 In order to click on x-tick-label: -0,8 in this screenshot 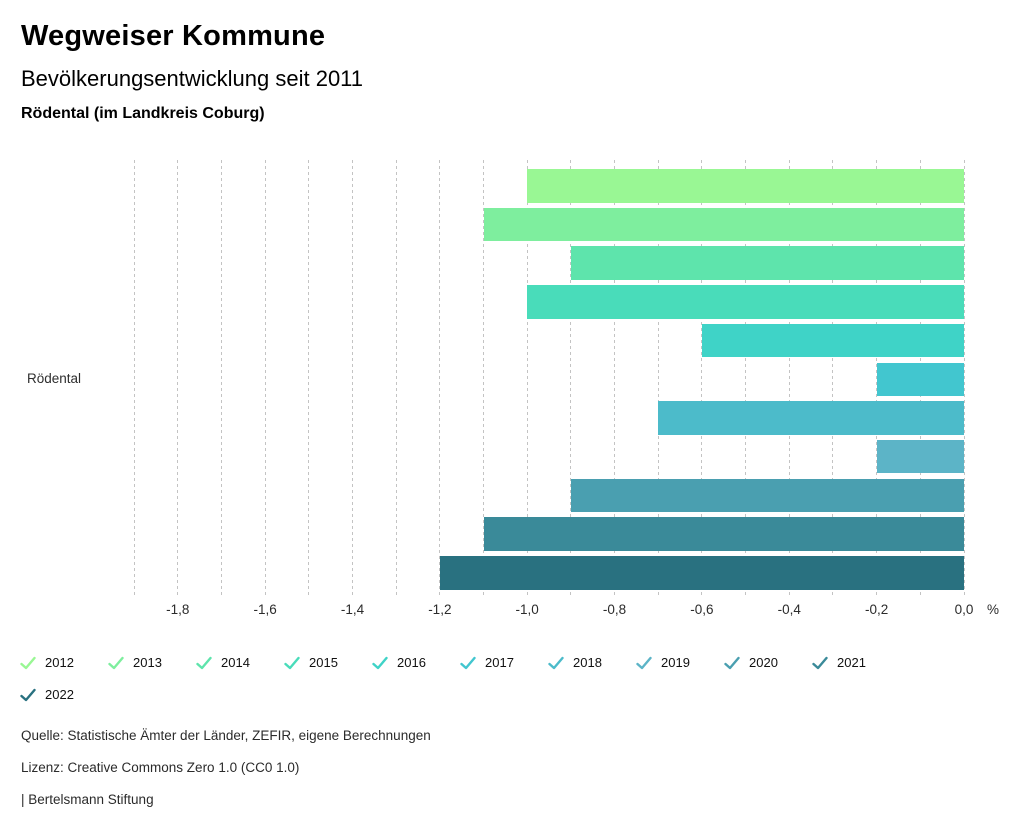, I will do `click(614, 609)`.